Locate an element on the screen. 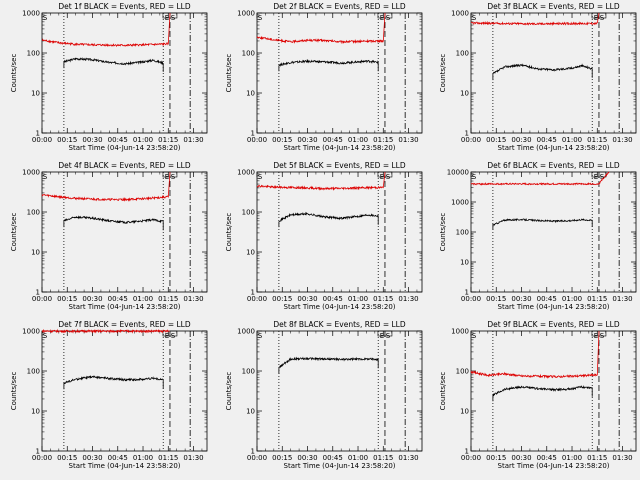  panel-title: Det 8f BLACK = Events, RED = LLD is located at coordinates (339, 324).